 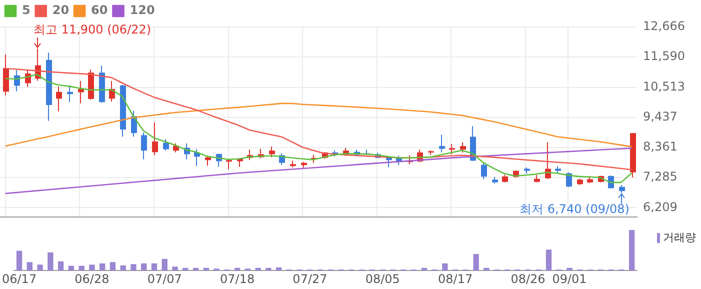 I want to click on x-tick-label: 06/28, so click(x=92, y=279).